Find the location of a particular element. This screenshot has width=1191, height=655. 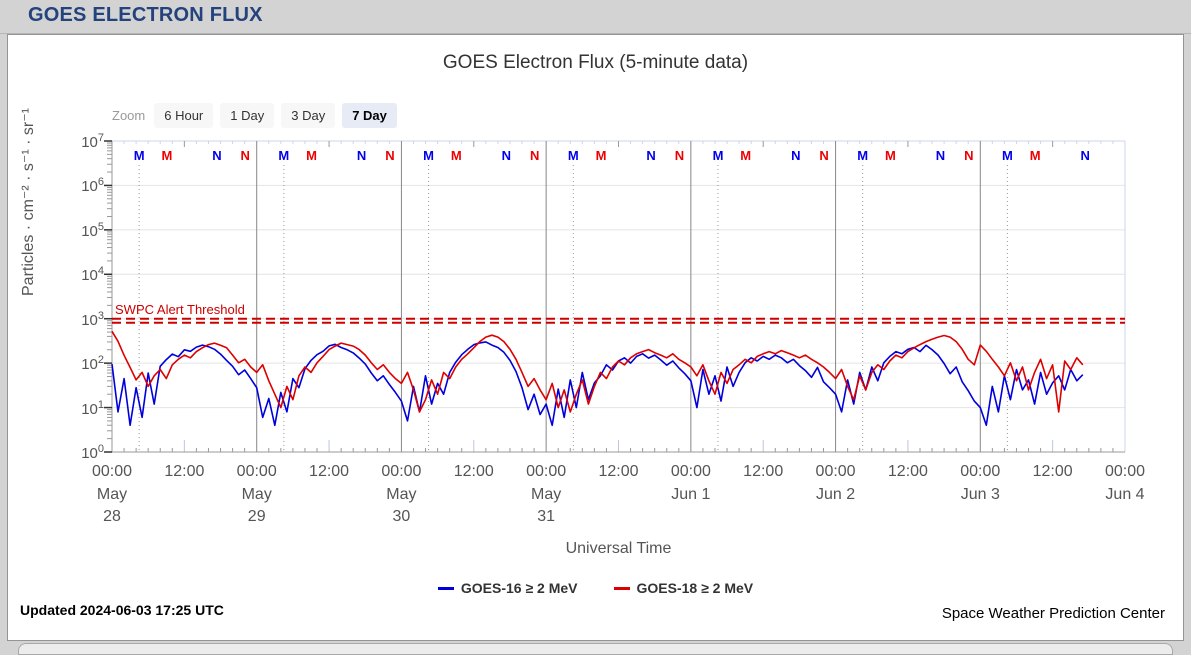

chart-legend: GOES-16 ≥ 2 MeV GOES-18 ≥ 2 MeV is located at coordinates (595, 588).